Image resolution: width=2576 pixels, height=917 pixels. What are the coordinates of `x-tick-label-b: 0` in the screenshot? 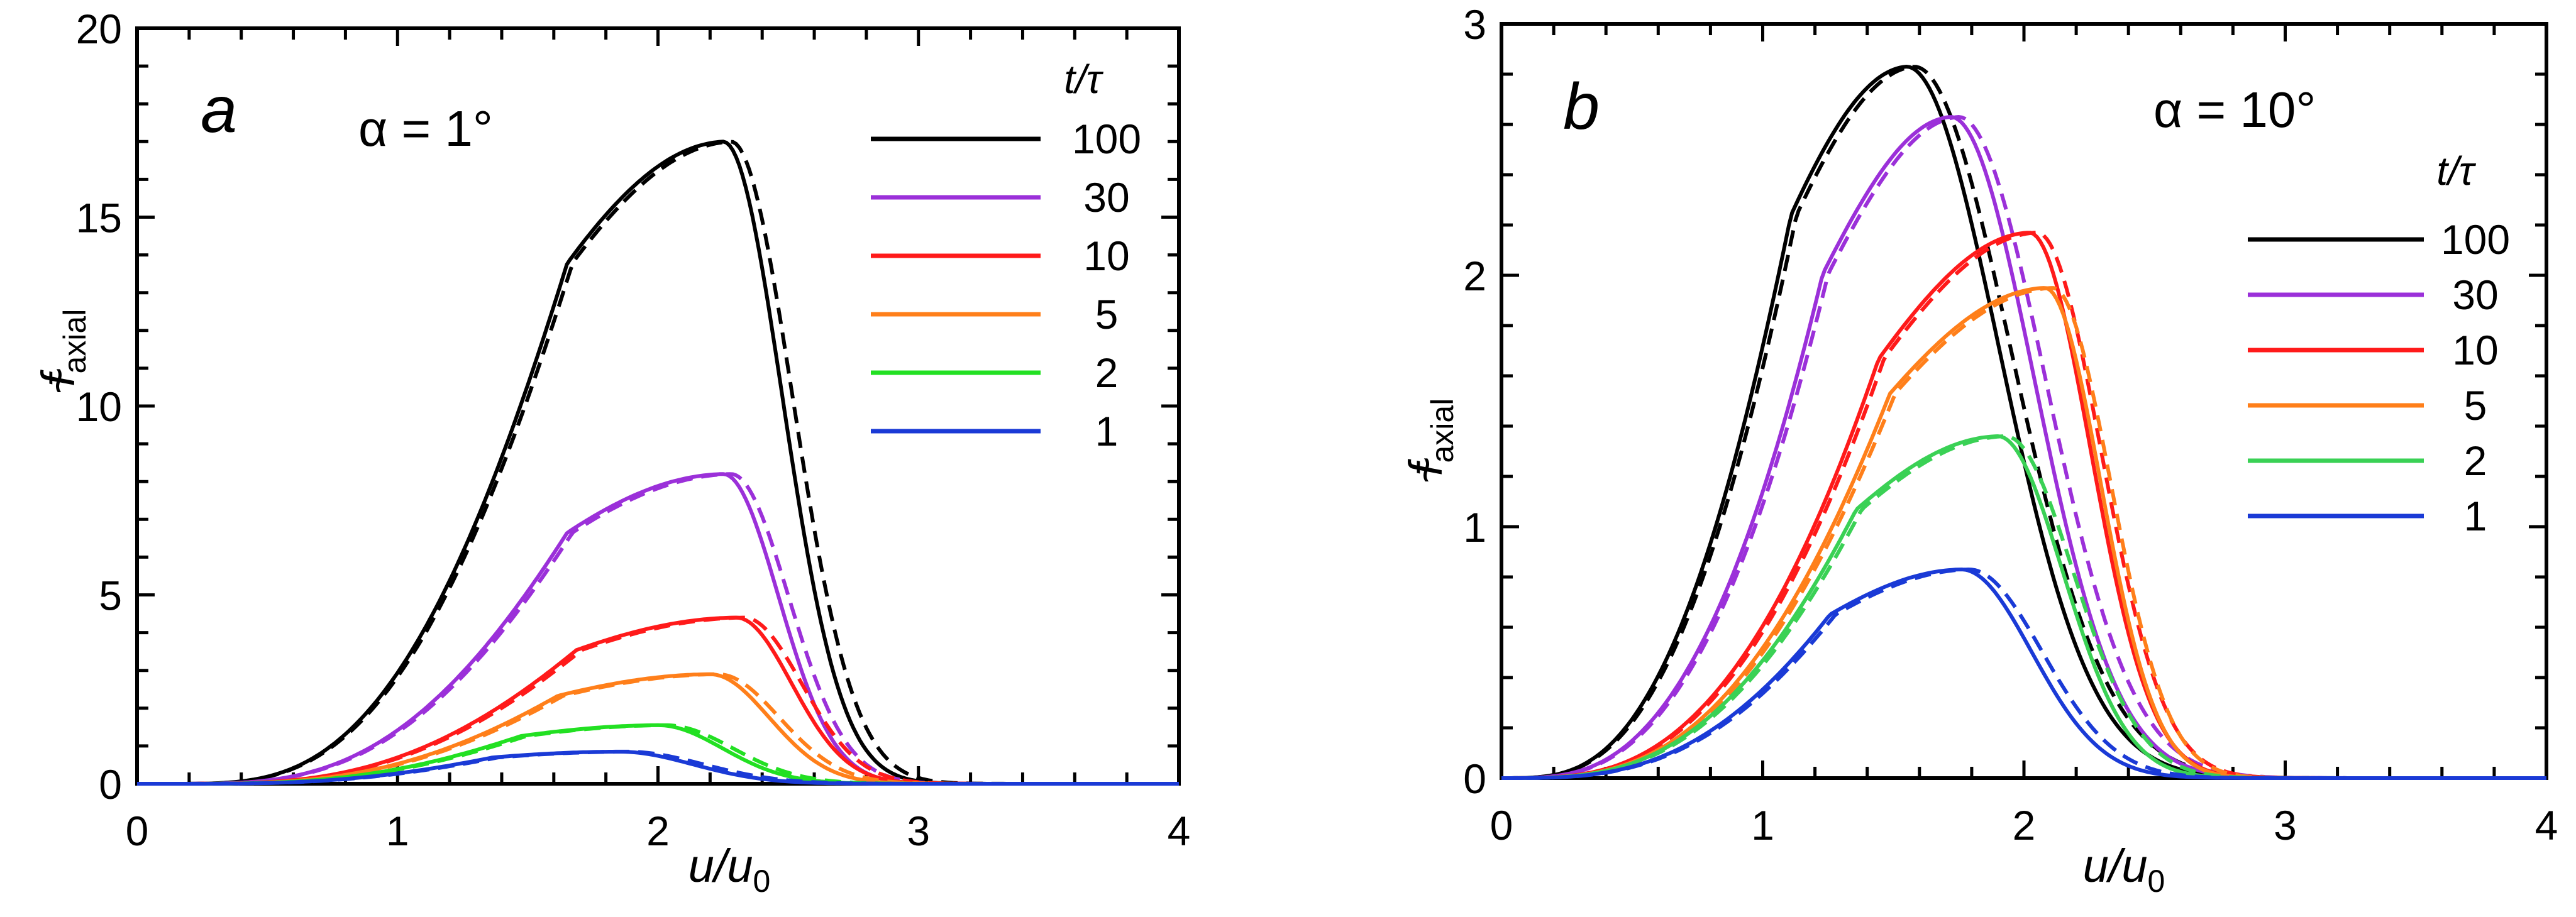 It's located at (1501, 825).